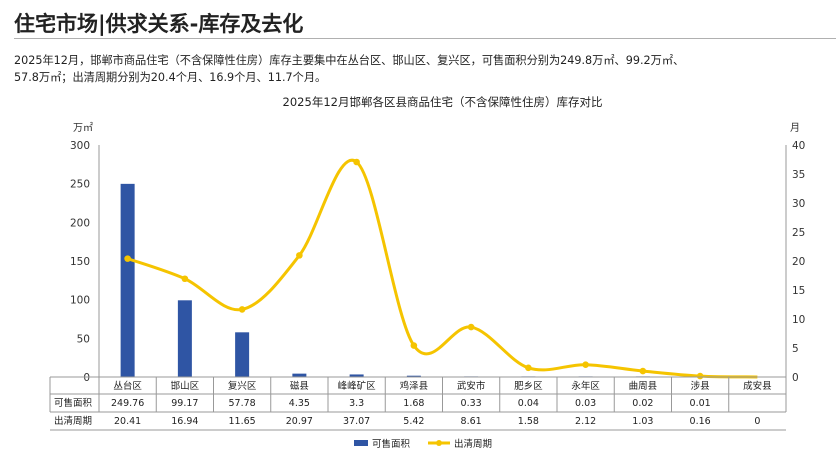 This screenshot has width=839, height=471. I want to click on x-tick-label: 武安市, so click(471, 386).